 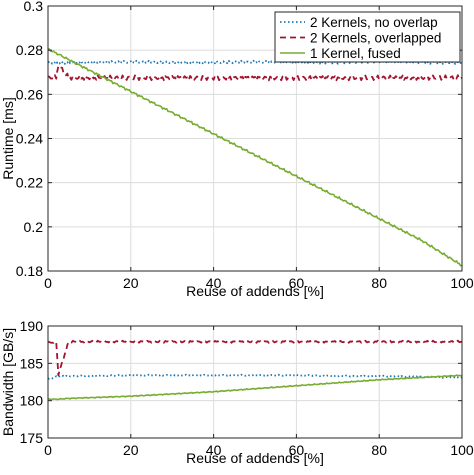 What do you see at coordinates (32, 438) in the screenshot?
I see `bandwidth-y-tick-label: 175` at bounding box center [32, 438].